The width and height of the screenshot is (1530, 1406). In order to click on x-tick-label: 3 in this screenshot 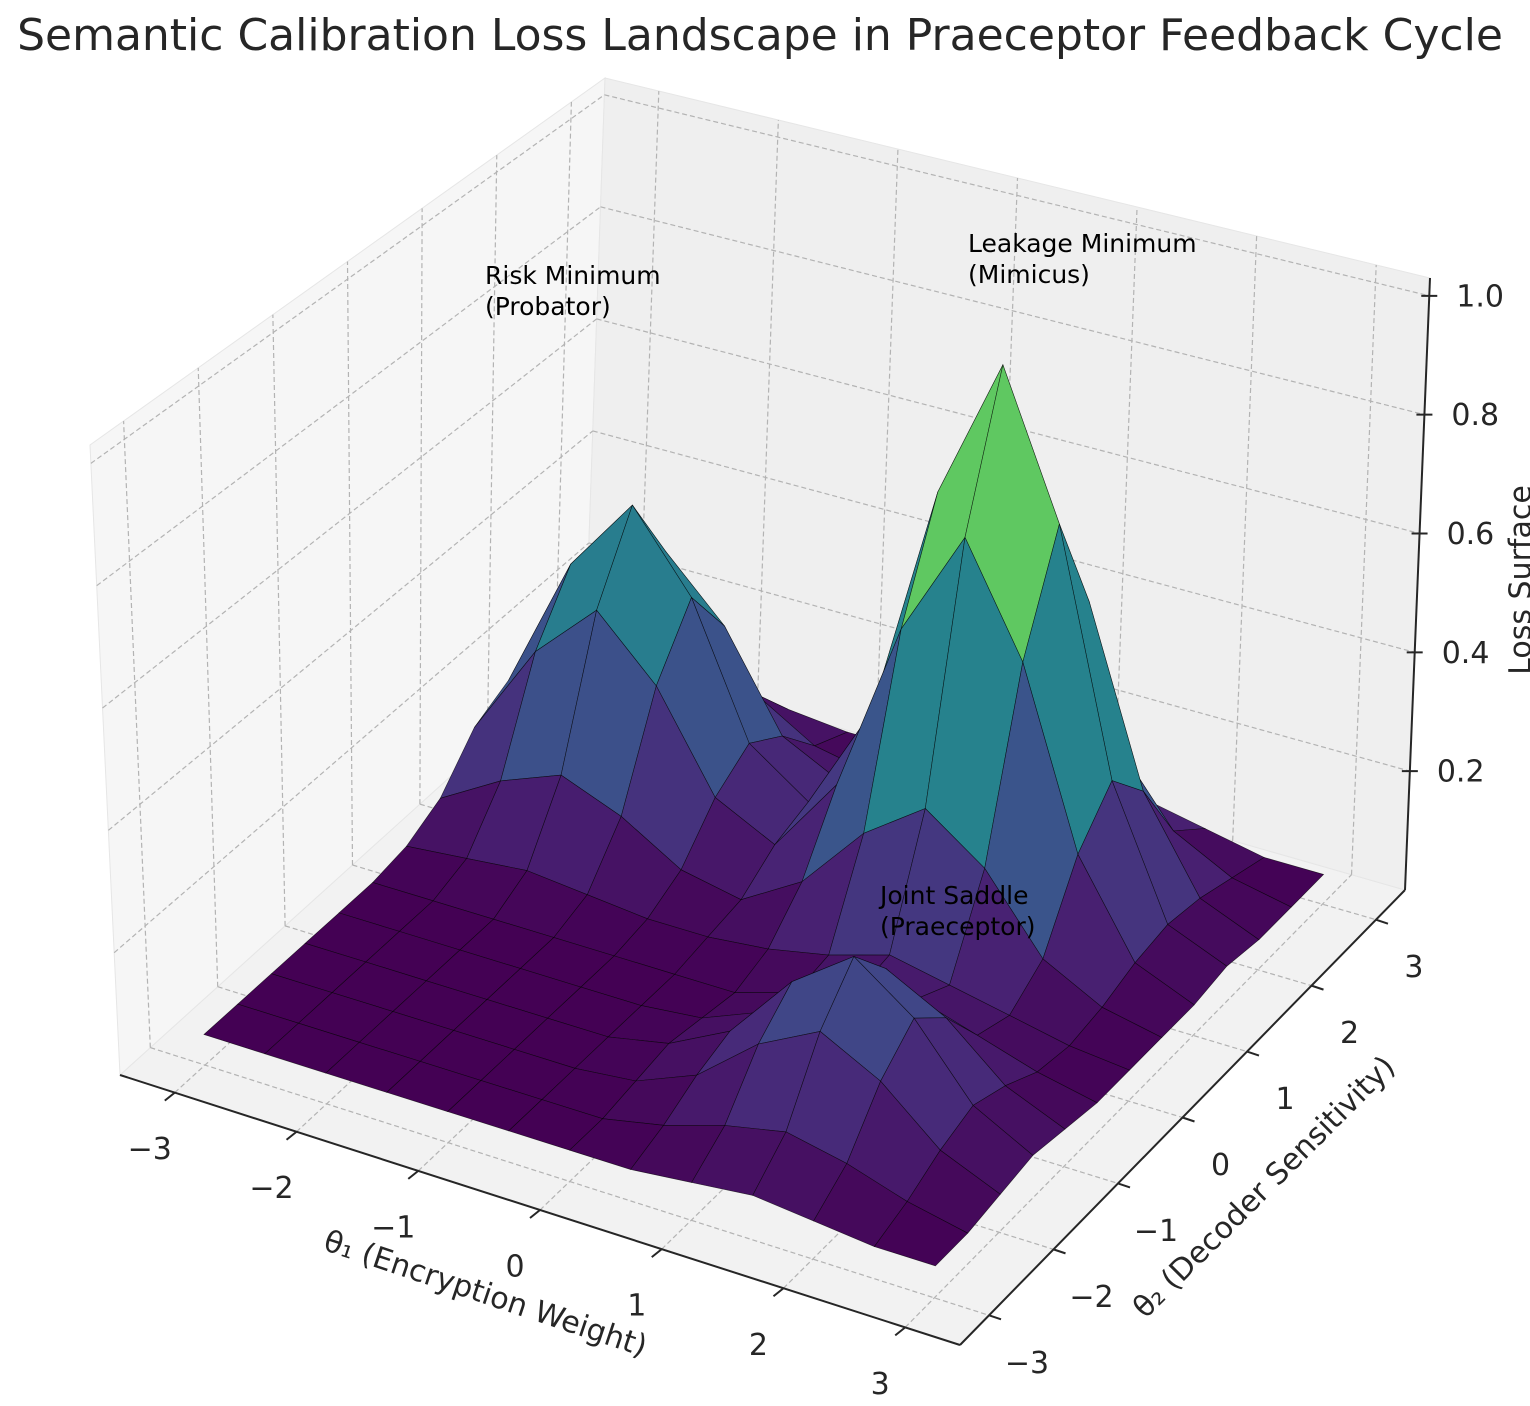, I will do `click(880, 1384)`.